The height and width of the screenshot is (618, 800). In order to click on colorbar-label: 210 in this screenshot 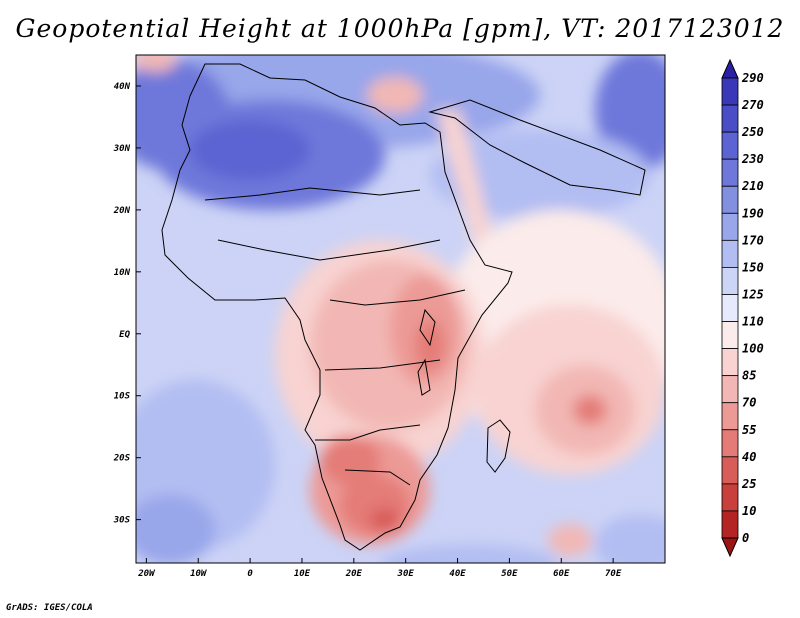, I will do `click(752, 186)`.